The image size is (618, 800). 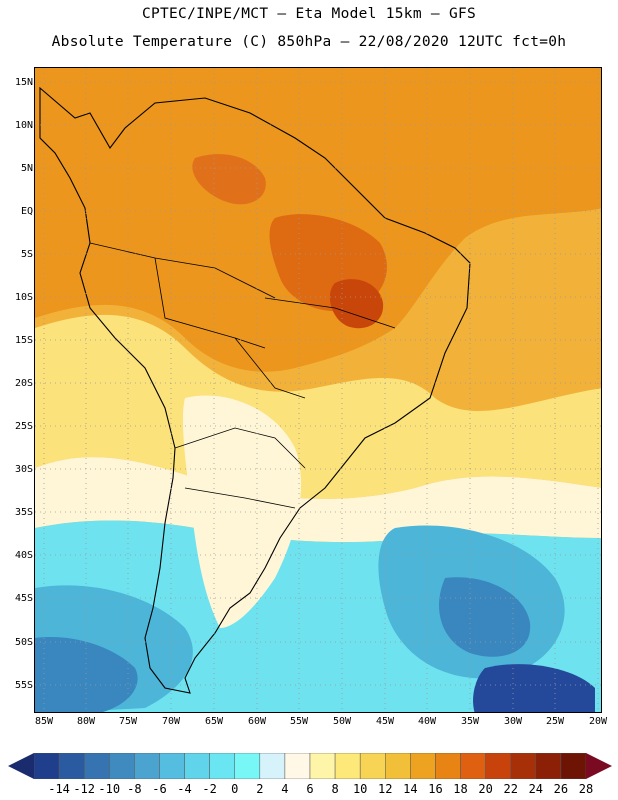 What do you see at coordinates (134, 789) in the screenshot?
I see `colorbar-label: -8` at bounding box center [134, 789].